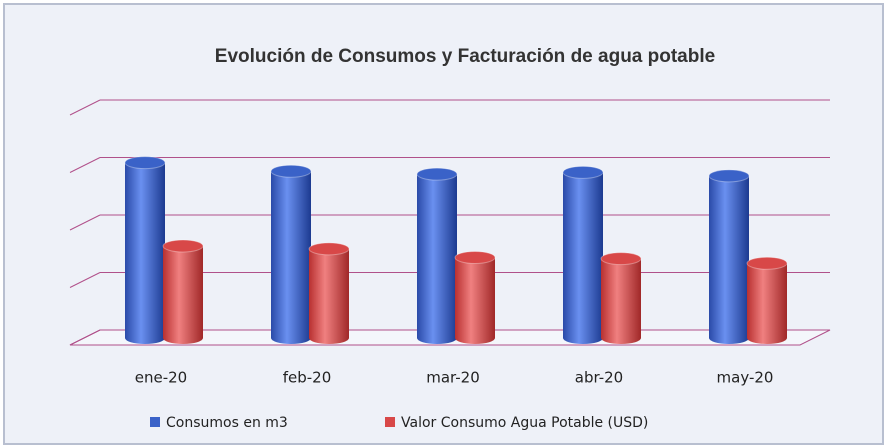 This screenshot has width=887, height=448. Describe the element at coordinates (227, 423) in the screenshot. I see `legend-label: Consumos en m3` at that location.